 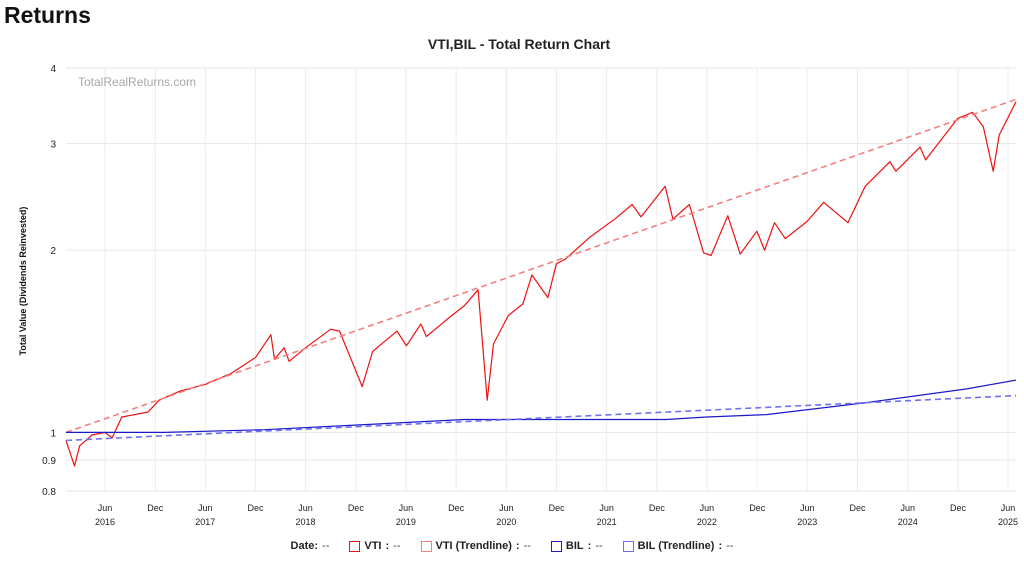 I want to click on watermark: TotalRealReturns.com, so click(x=137, y=82).